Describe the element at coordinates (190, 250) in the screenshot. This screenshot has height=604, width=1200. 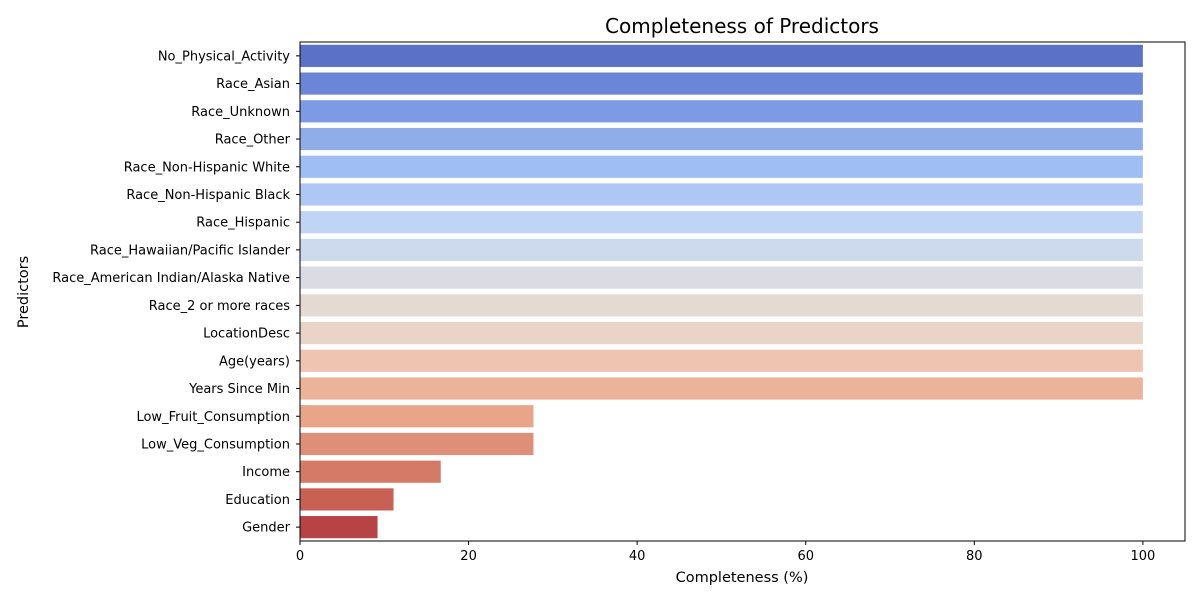
I see `y-tick-label: Race_Hawaiian/Pacific Islander` at that location.